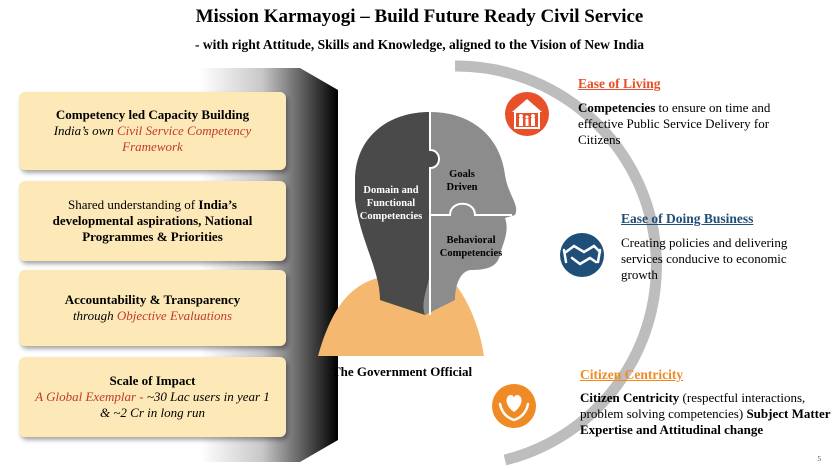  Describe the element at coordinates (91, 396) in the screenshot. I see `box-scale-highlight: A Global Exemplar -` at that location.